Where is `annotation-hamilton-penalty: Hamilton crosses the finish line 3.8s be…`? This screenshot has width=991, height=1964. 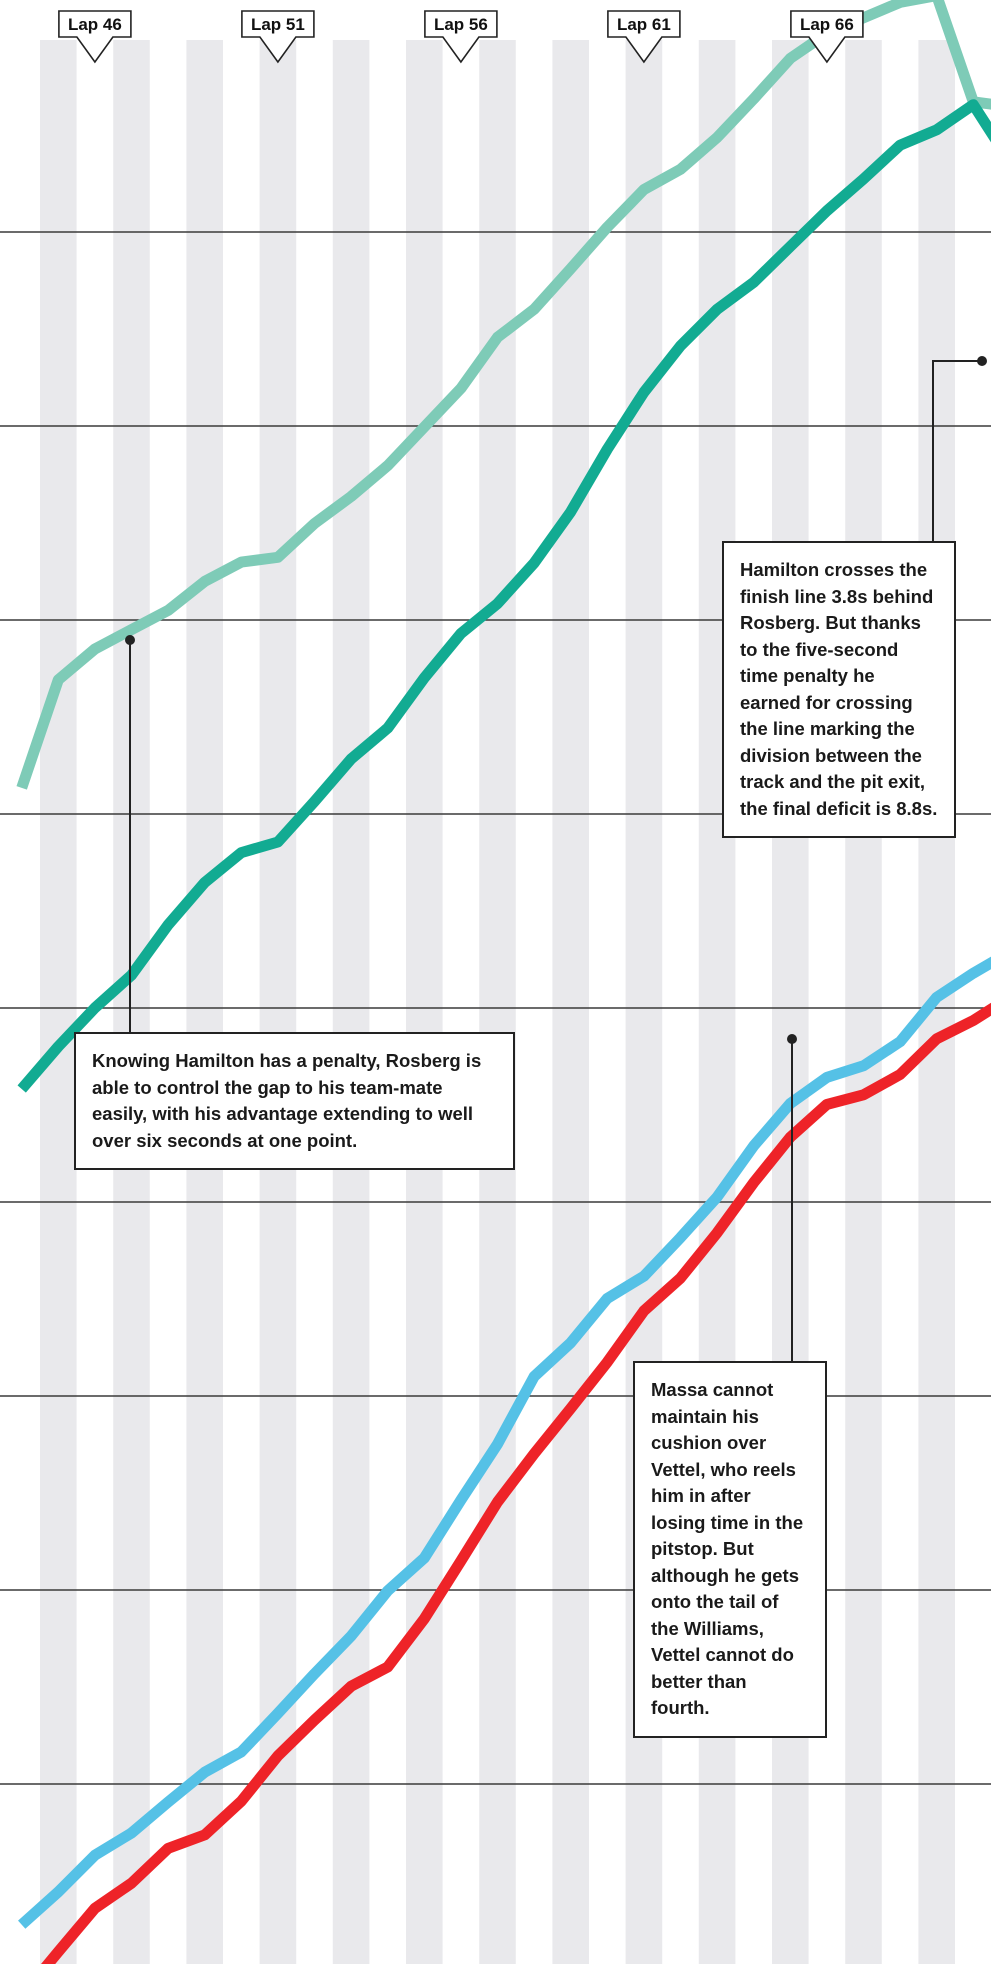 annotation-hamilton-penalty: Hamilton crosses the finish line 3.8s be… is located at coordinates (839, 689).